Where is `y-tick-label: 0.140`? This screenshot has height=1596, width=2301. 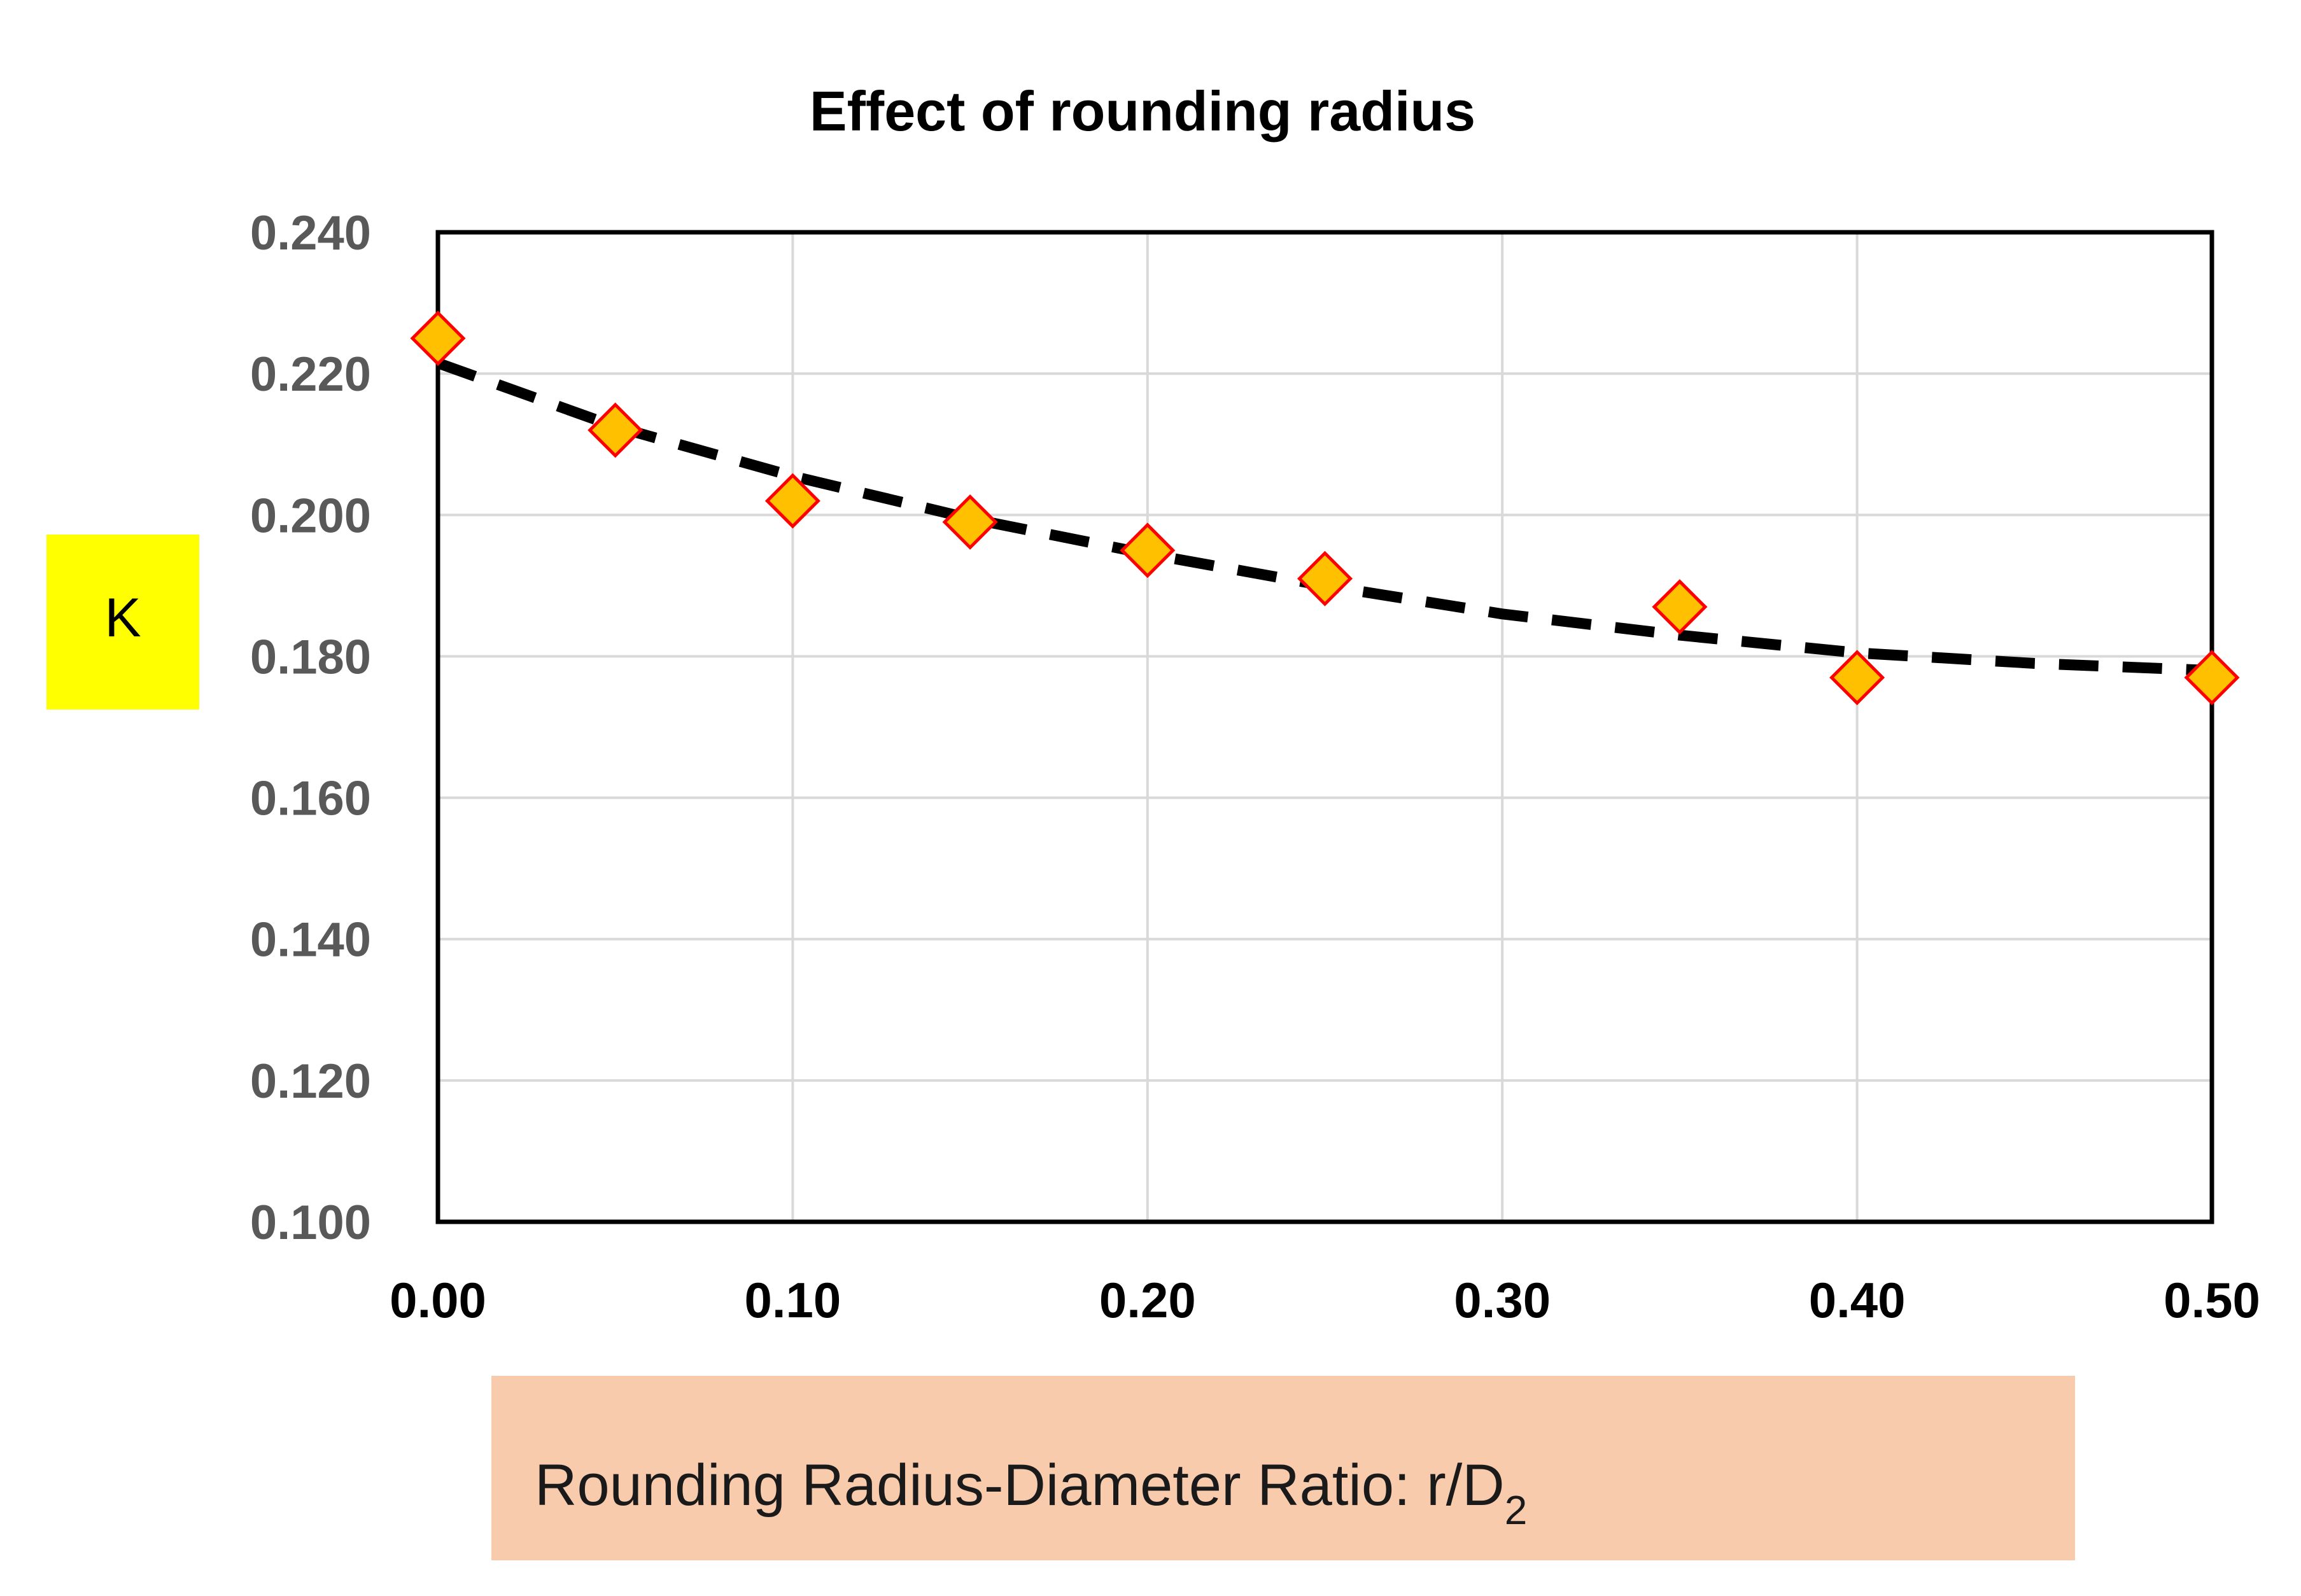
y-tick-label: 0.140 is located at coordinates (310, 940).